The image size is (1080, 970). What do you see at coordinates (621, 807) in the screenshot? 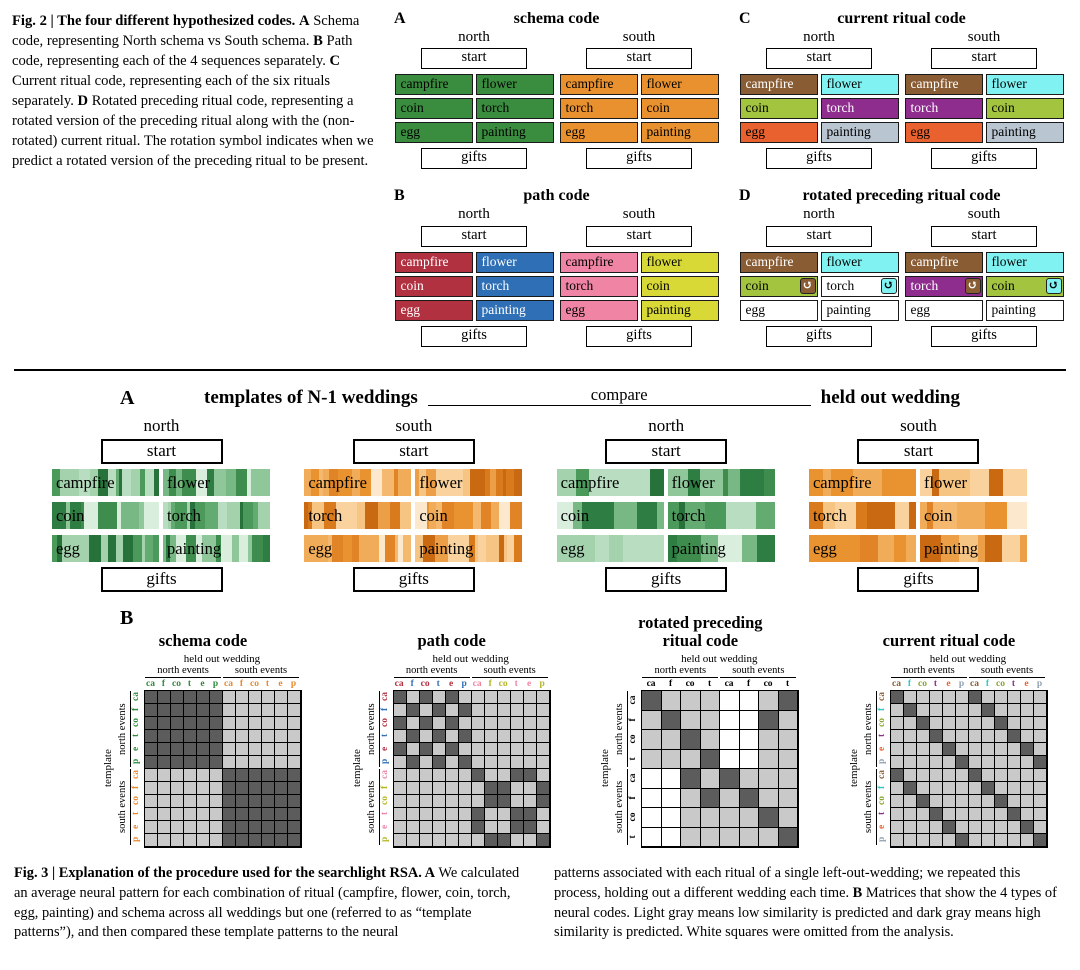
I see `row-group-label: south events` at bounding box center [621, 807].